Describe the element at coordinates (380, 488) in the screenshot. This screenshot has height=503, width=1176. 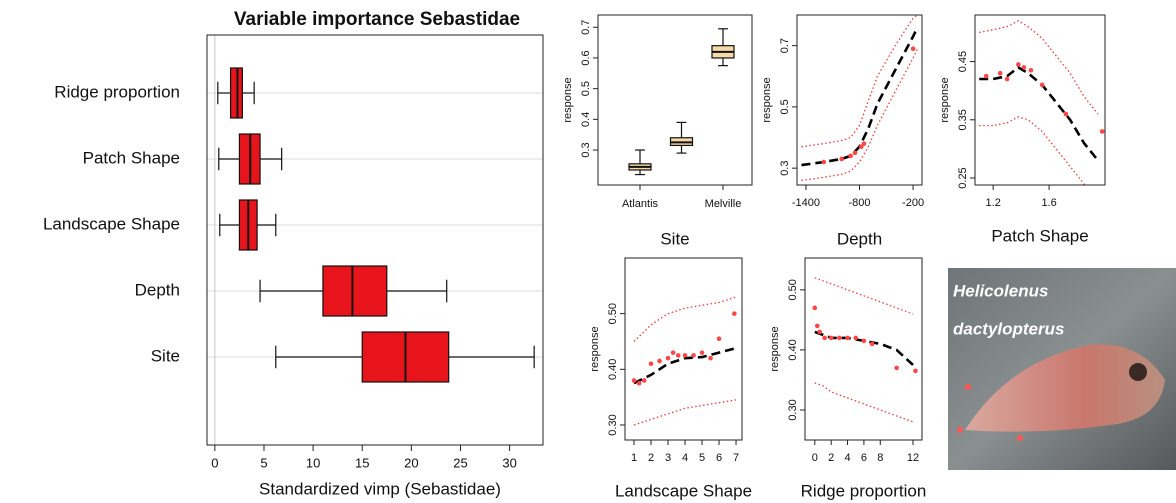
I see `x-axis-label: Standardized vimp (Sebastidae)` at that location.